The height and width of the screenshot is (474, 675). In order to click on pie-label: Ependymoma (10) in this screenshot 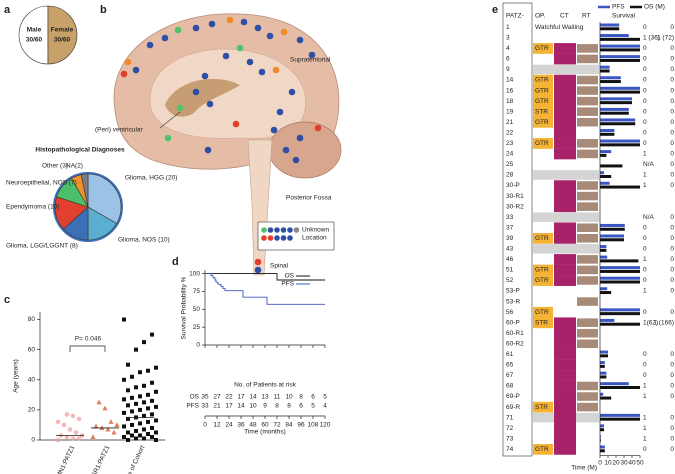, I will do `click(32, 207)`.